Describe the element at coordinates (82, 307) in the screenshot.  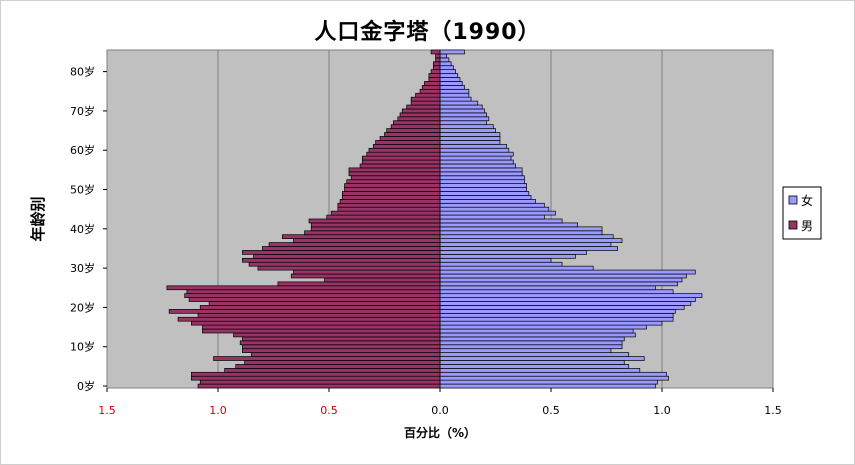
I see `y-tick-label: 20岁` at that location.